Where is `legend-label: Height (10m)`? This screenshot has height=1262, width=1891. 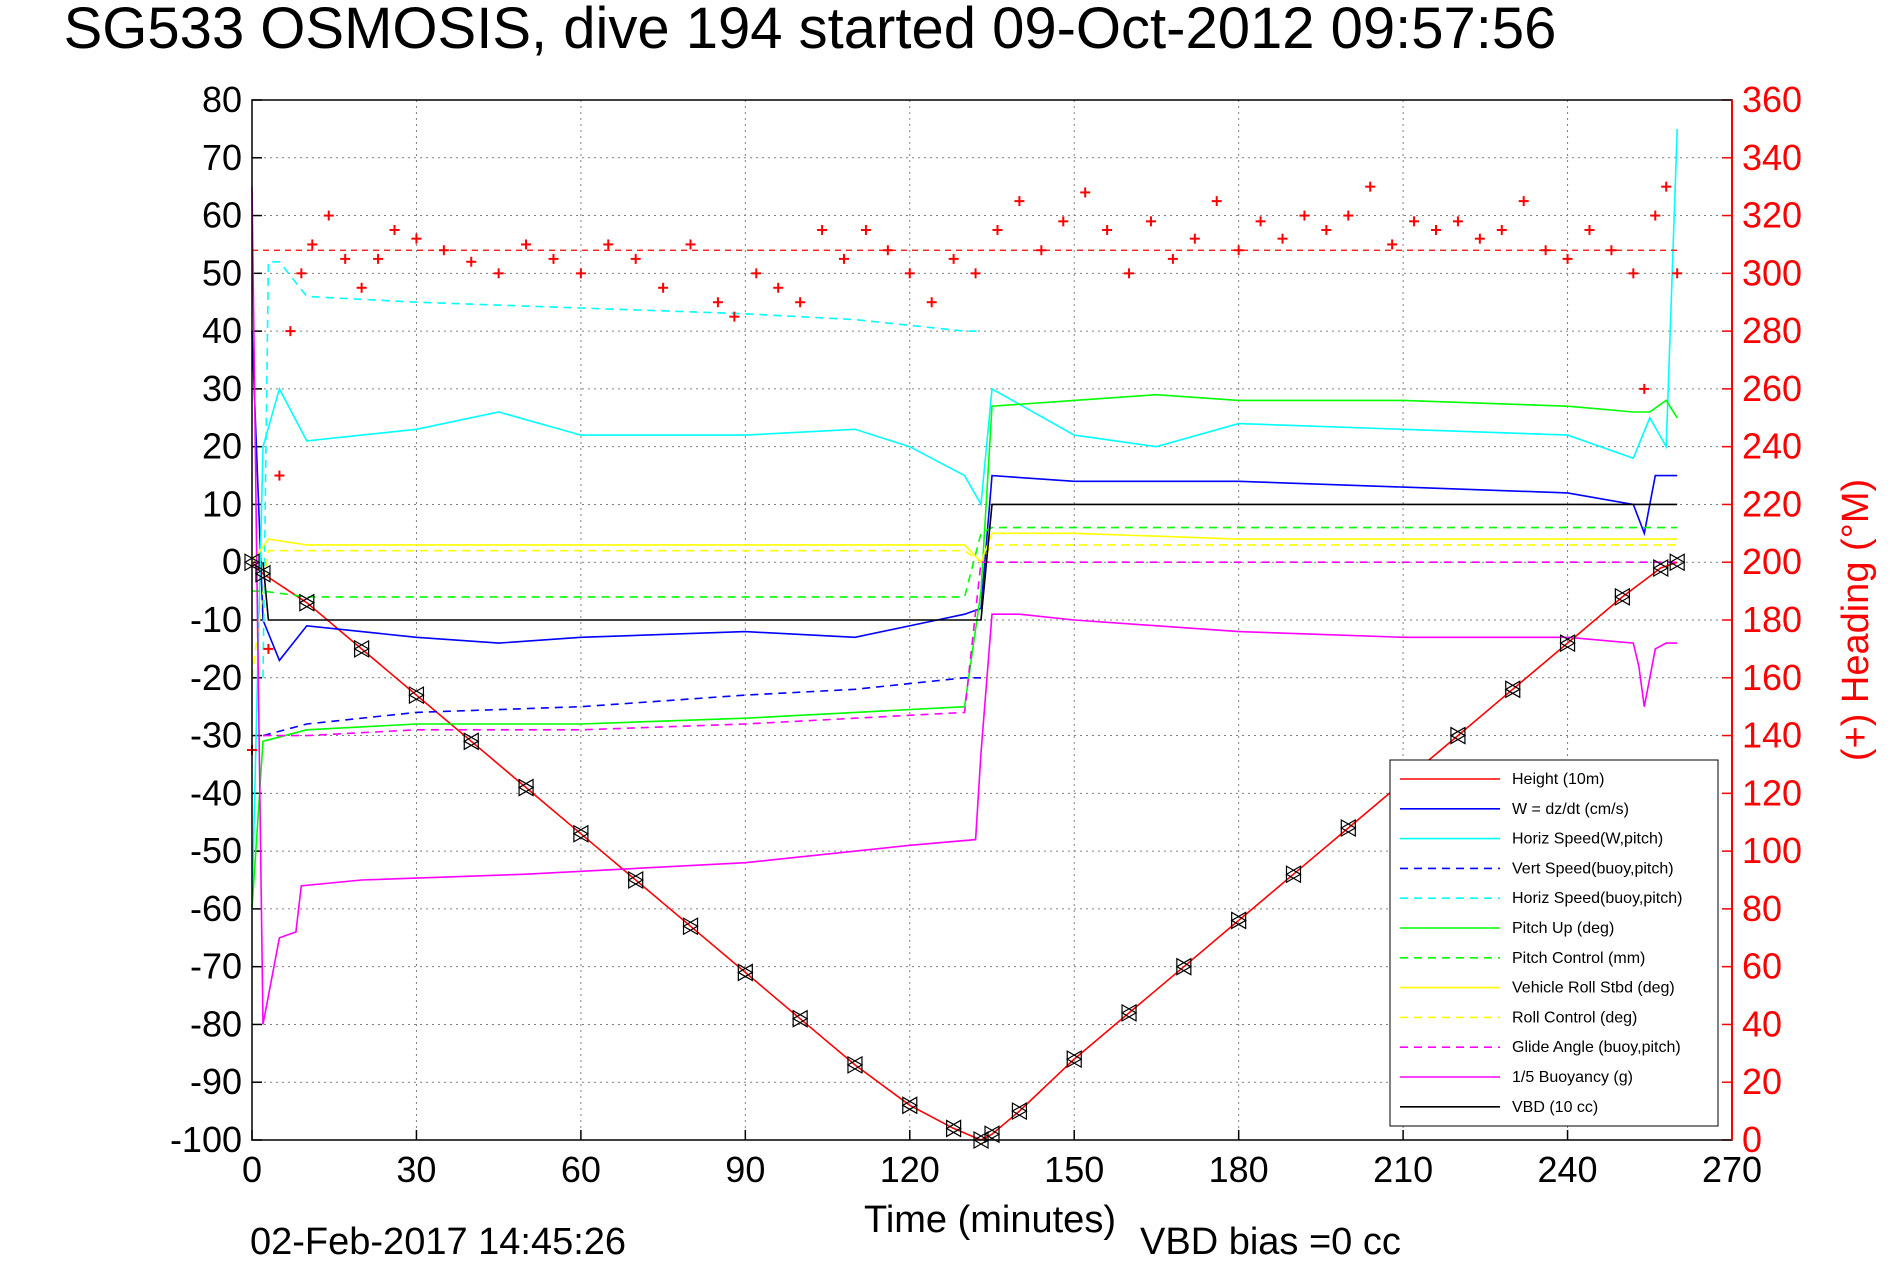 legend-label: Height (10m) is located at coordinates (1558, 779).